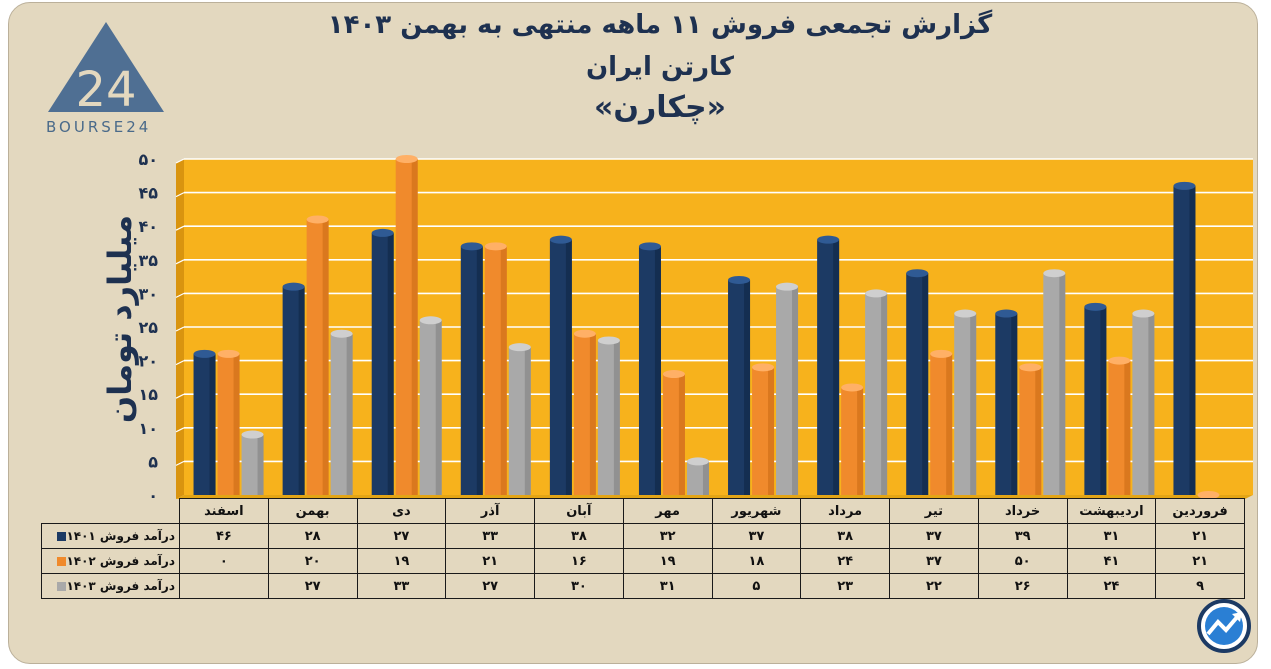 The width and height of the screenshot is (1271, 669). What do you see at coordinates (579, 586) in the screenshot?
I see `data-label: ۳۰` at bounding box center [579, 586].